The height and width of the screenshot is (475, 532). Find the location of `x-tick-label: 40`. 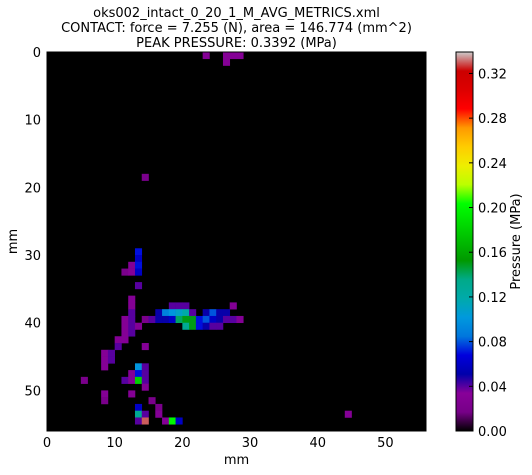

x-tick-label: 40 is located at coordinates (317, 443).